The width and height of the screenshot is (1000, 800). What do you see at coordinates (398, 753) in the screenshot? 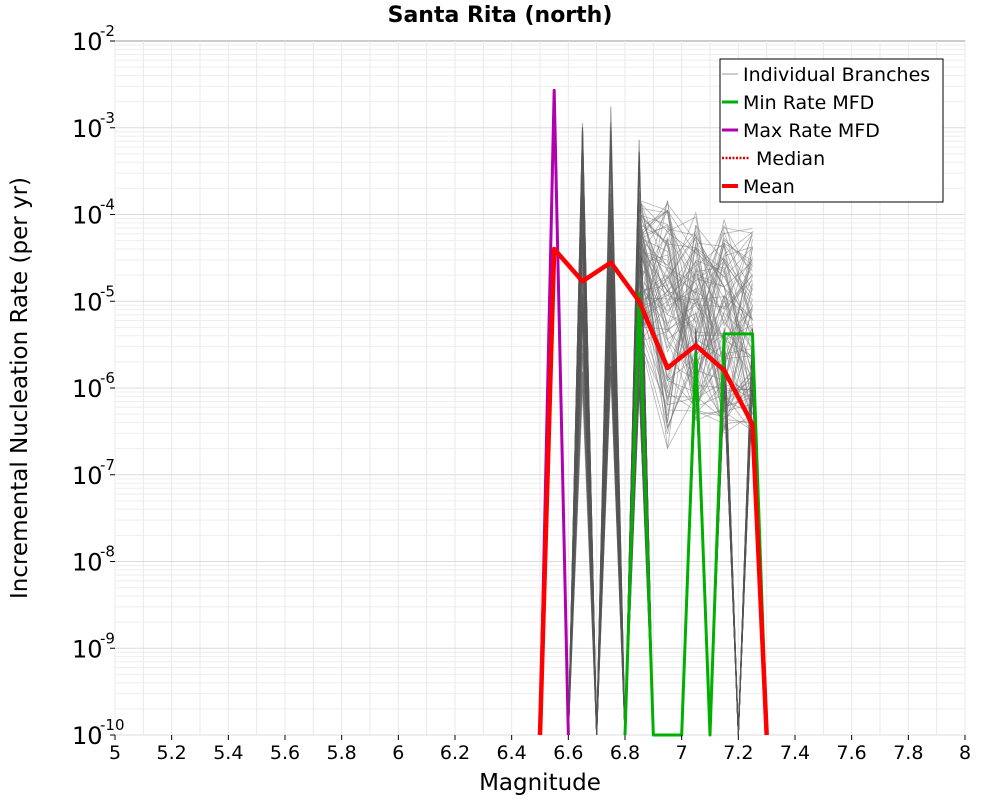
I see `x-tick-label: 6` at bounding box center [398, 753].